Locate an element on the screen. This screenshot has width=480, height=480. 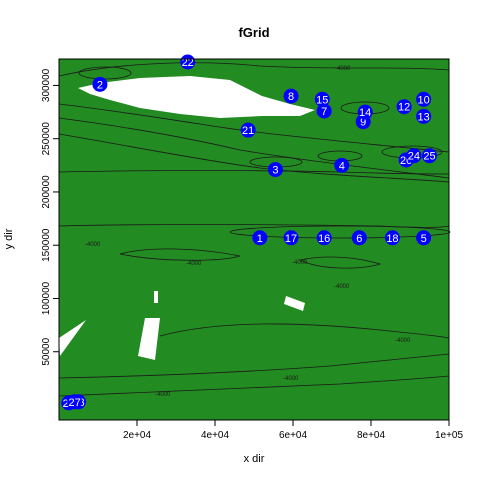
data-point-16: 16 is located at coordinates (324, 238).